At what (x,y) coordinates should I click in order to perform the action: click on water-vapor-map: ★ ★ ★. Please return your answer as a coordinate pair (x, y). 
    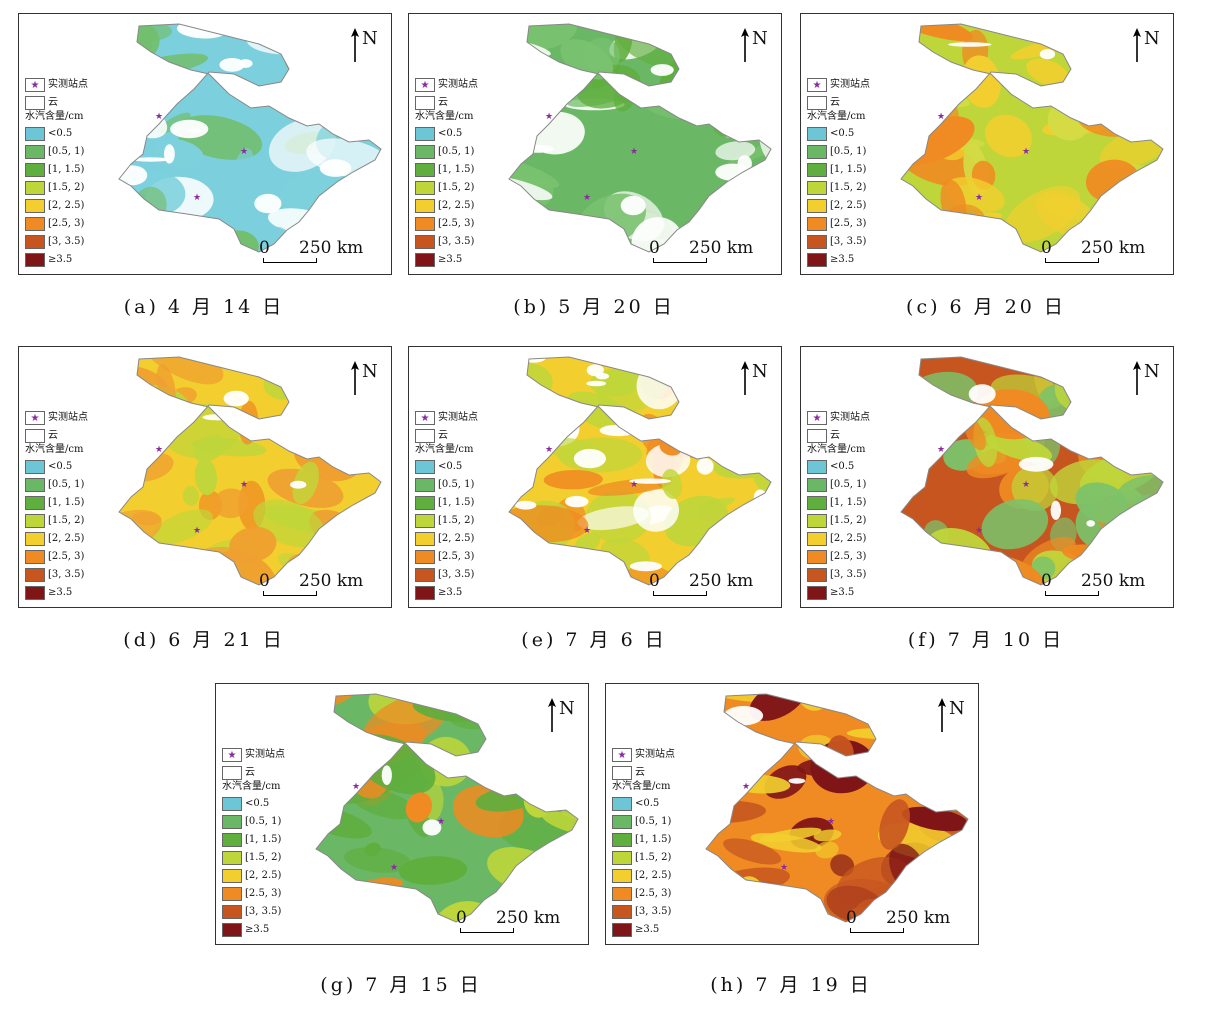
    Looking at the image, I should click on (250, 471).